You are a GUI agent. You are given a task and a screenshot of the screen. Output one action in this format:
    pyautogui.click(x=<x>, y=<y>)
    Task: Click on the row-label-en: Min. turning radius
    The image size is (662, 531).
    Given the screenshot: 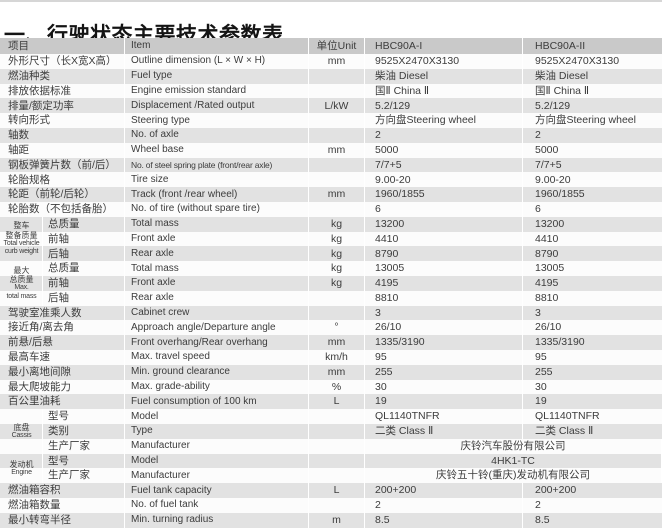 What is the action you would take?
    pyautogui.click(x=217, y=520)
    